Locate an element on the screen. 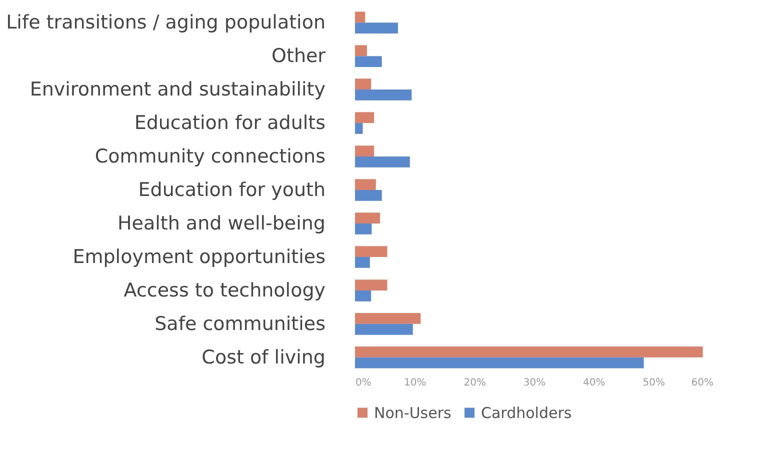 Image resolution: width=781 pixels, height=460 pixels. y-tick-label: Employment opportunities is located at coordinates (199, 257).